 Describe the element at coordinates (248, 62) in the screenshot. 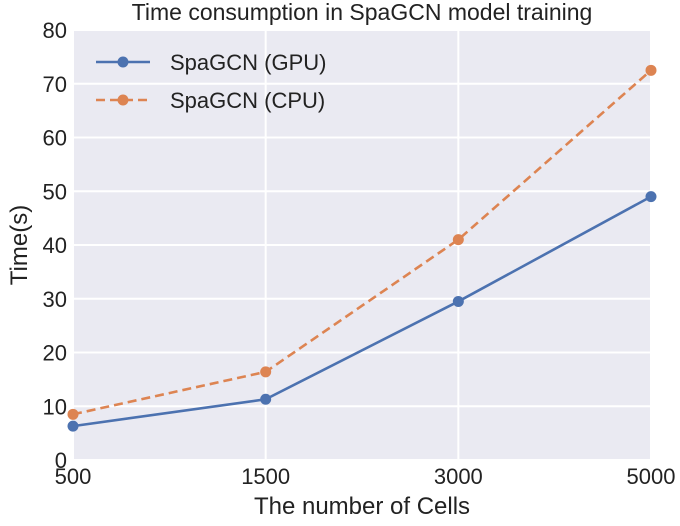

I see `legend-label-spagcn-gpu: SpaGCN (GPU)` at that location.